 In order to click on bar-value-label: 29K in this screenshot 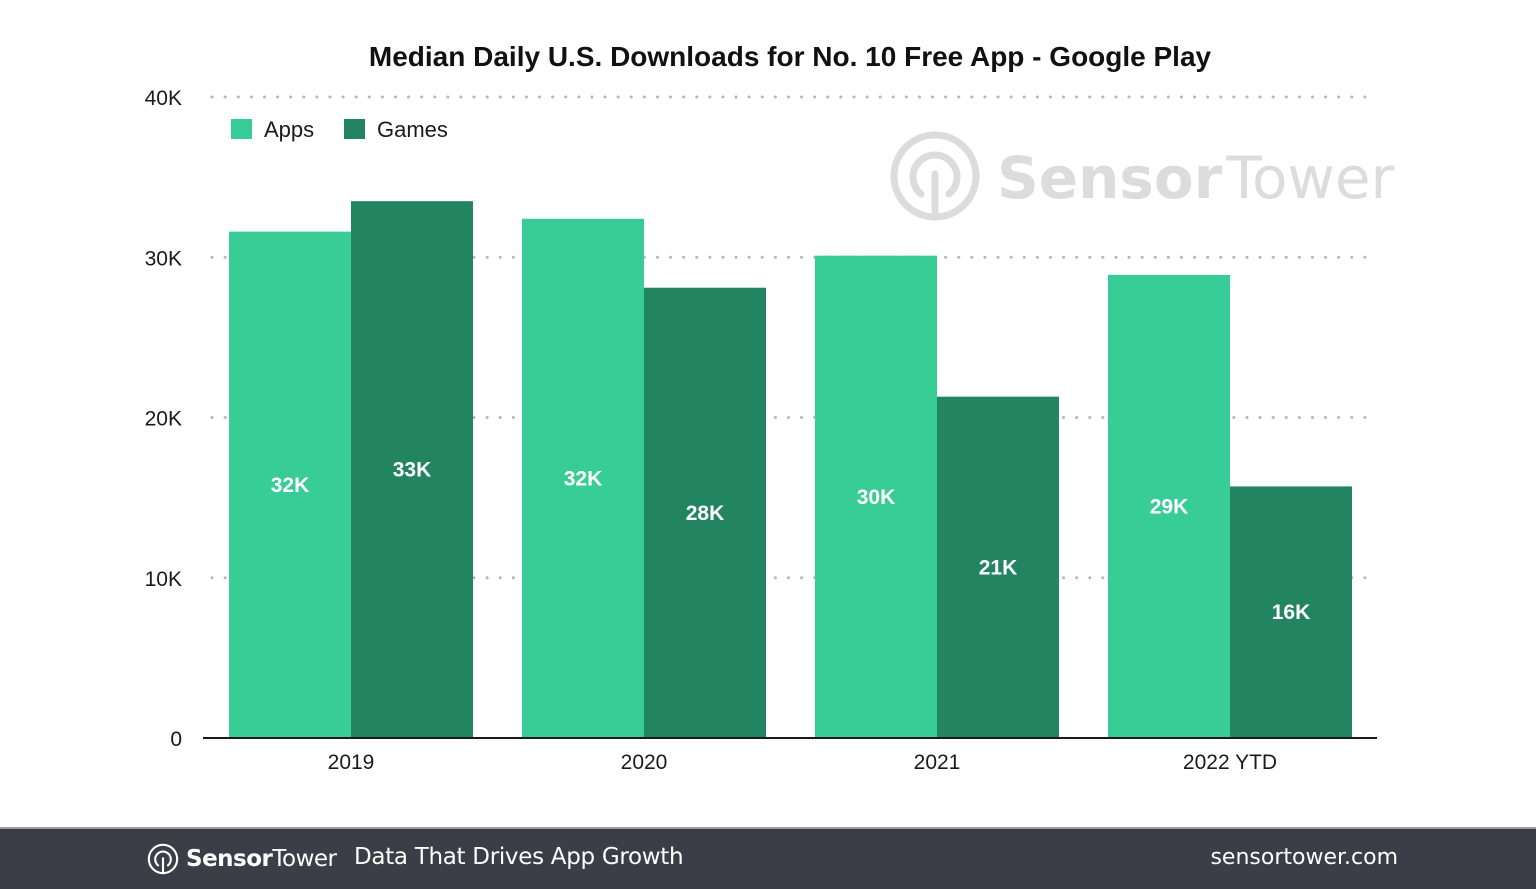, I will do `click(1169, 506)`.